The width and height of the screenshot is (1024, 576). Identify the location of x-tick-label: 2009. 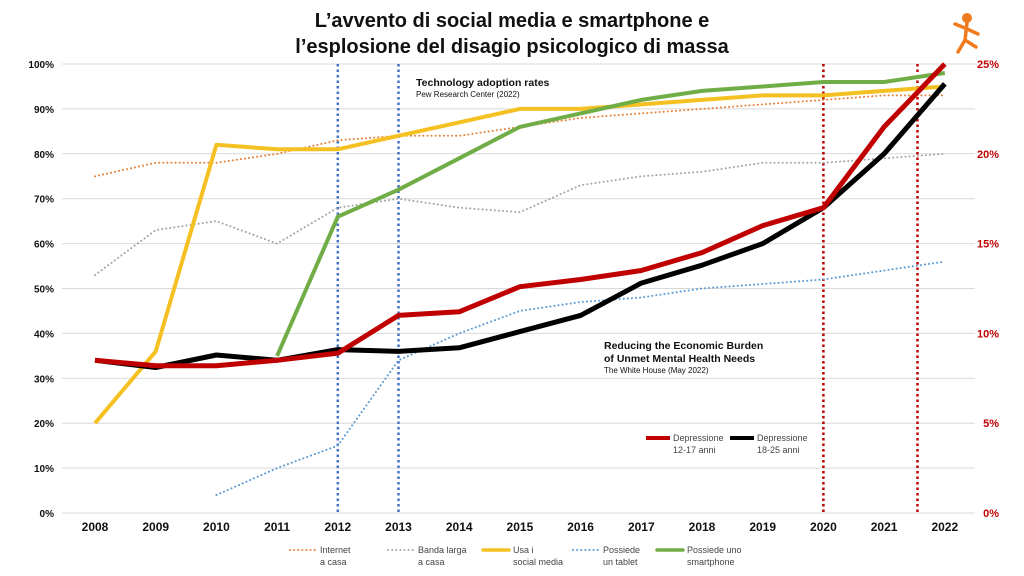
(155, 527).